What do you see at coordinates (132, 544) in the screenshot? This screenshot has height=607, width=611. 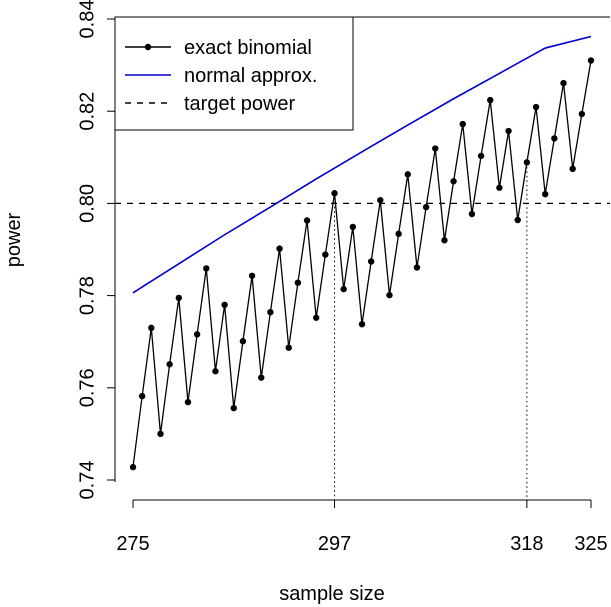 I see `x-tick-label: 275` at bounding box center [132, 544].